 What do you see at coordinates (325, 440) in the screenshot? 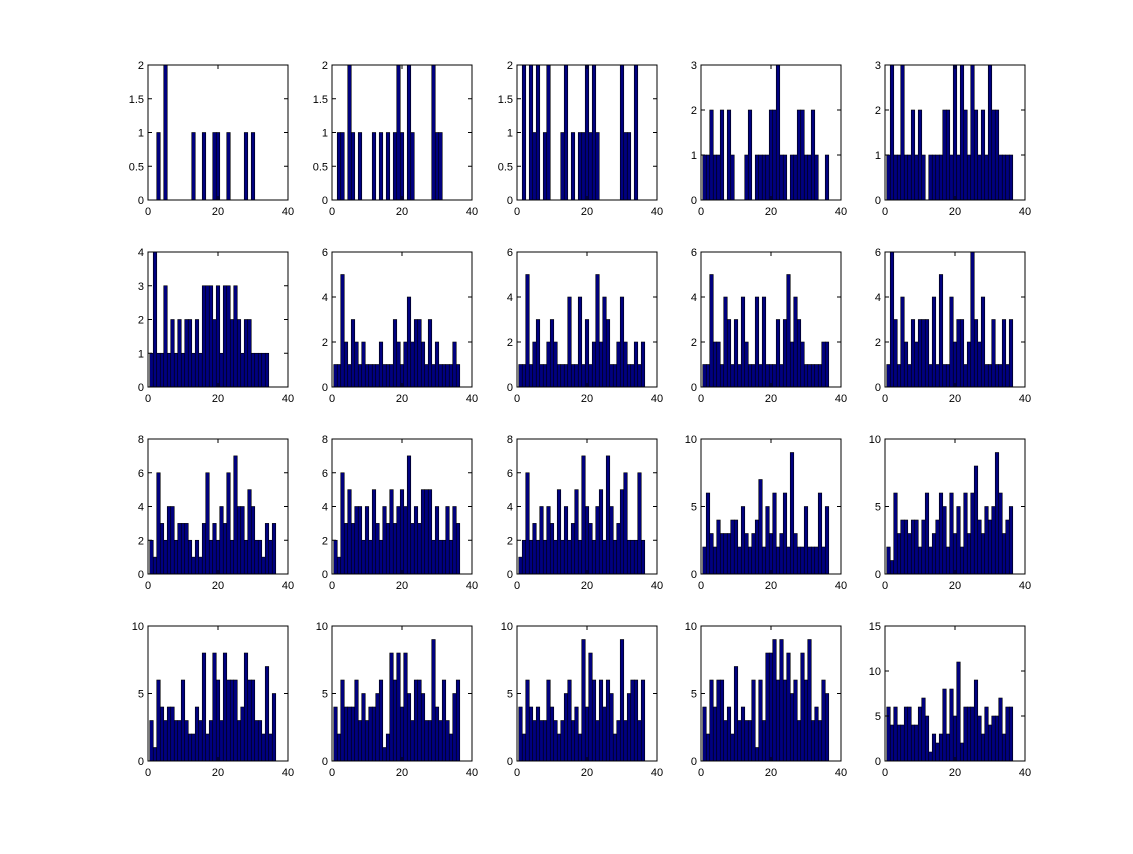
I see `y-tick-label: 8` at bounding box center [325, 440].